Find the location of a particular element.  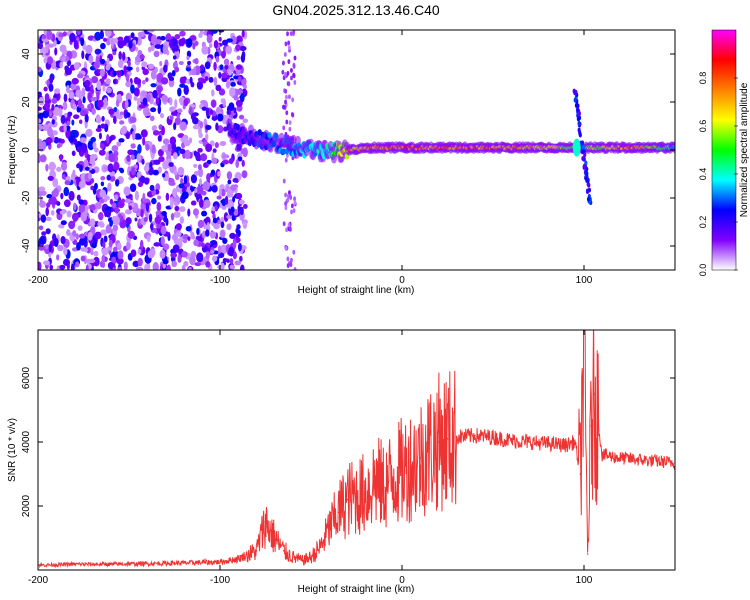

spectral-line-mark is located at coordinates (673, 147).